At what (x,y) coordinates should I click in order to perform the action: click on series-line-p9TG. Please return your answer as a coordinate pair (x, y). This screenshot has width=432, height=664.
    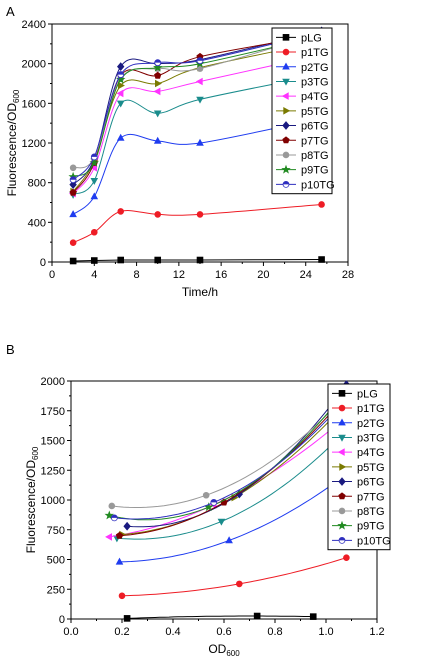
    Looking at the image, I should click on (225, 458).